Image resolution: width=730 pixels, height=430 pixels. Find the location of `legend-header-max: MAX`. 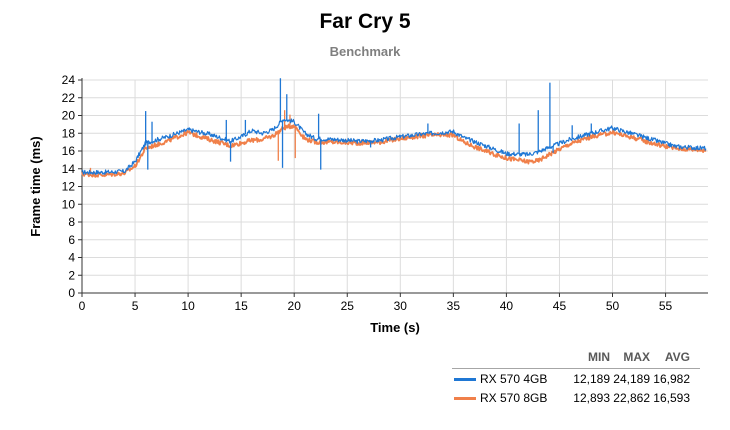

legend-header-max: MAX is located at coordinates (636, 357).